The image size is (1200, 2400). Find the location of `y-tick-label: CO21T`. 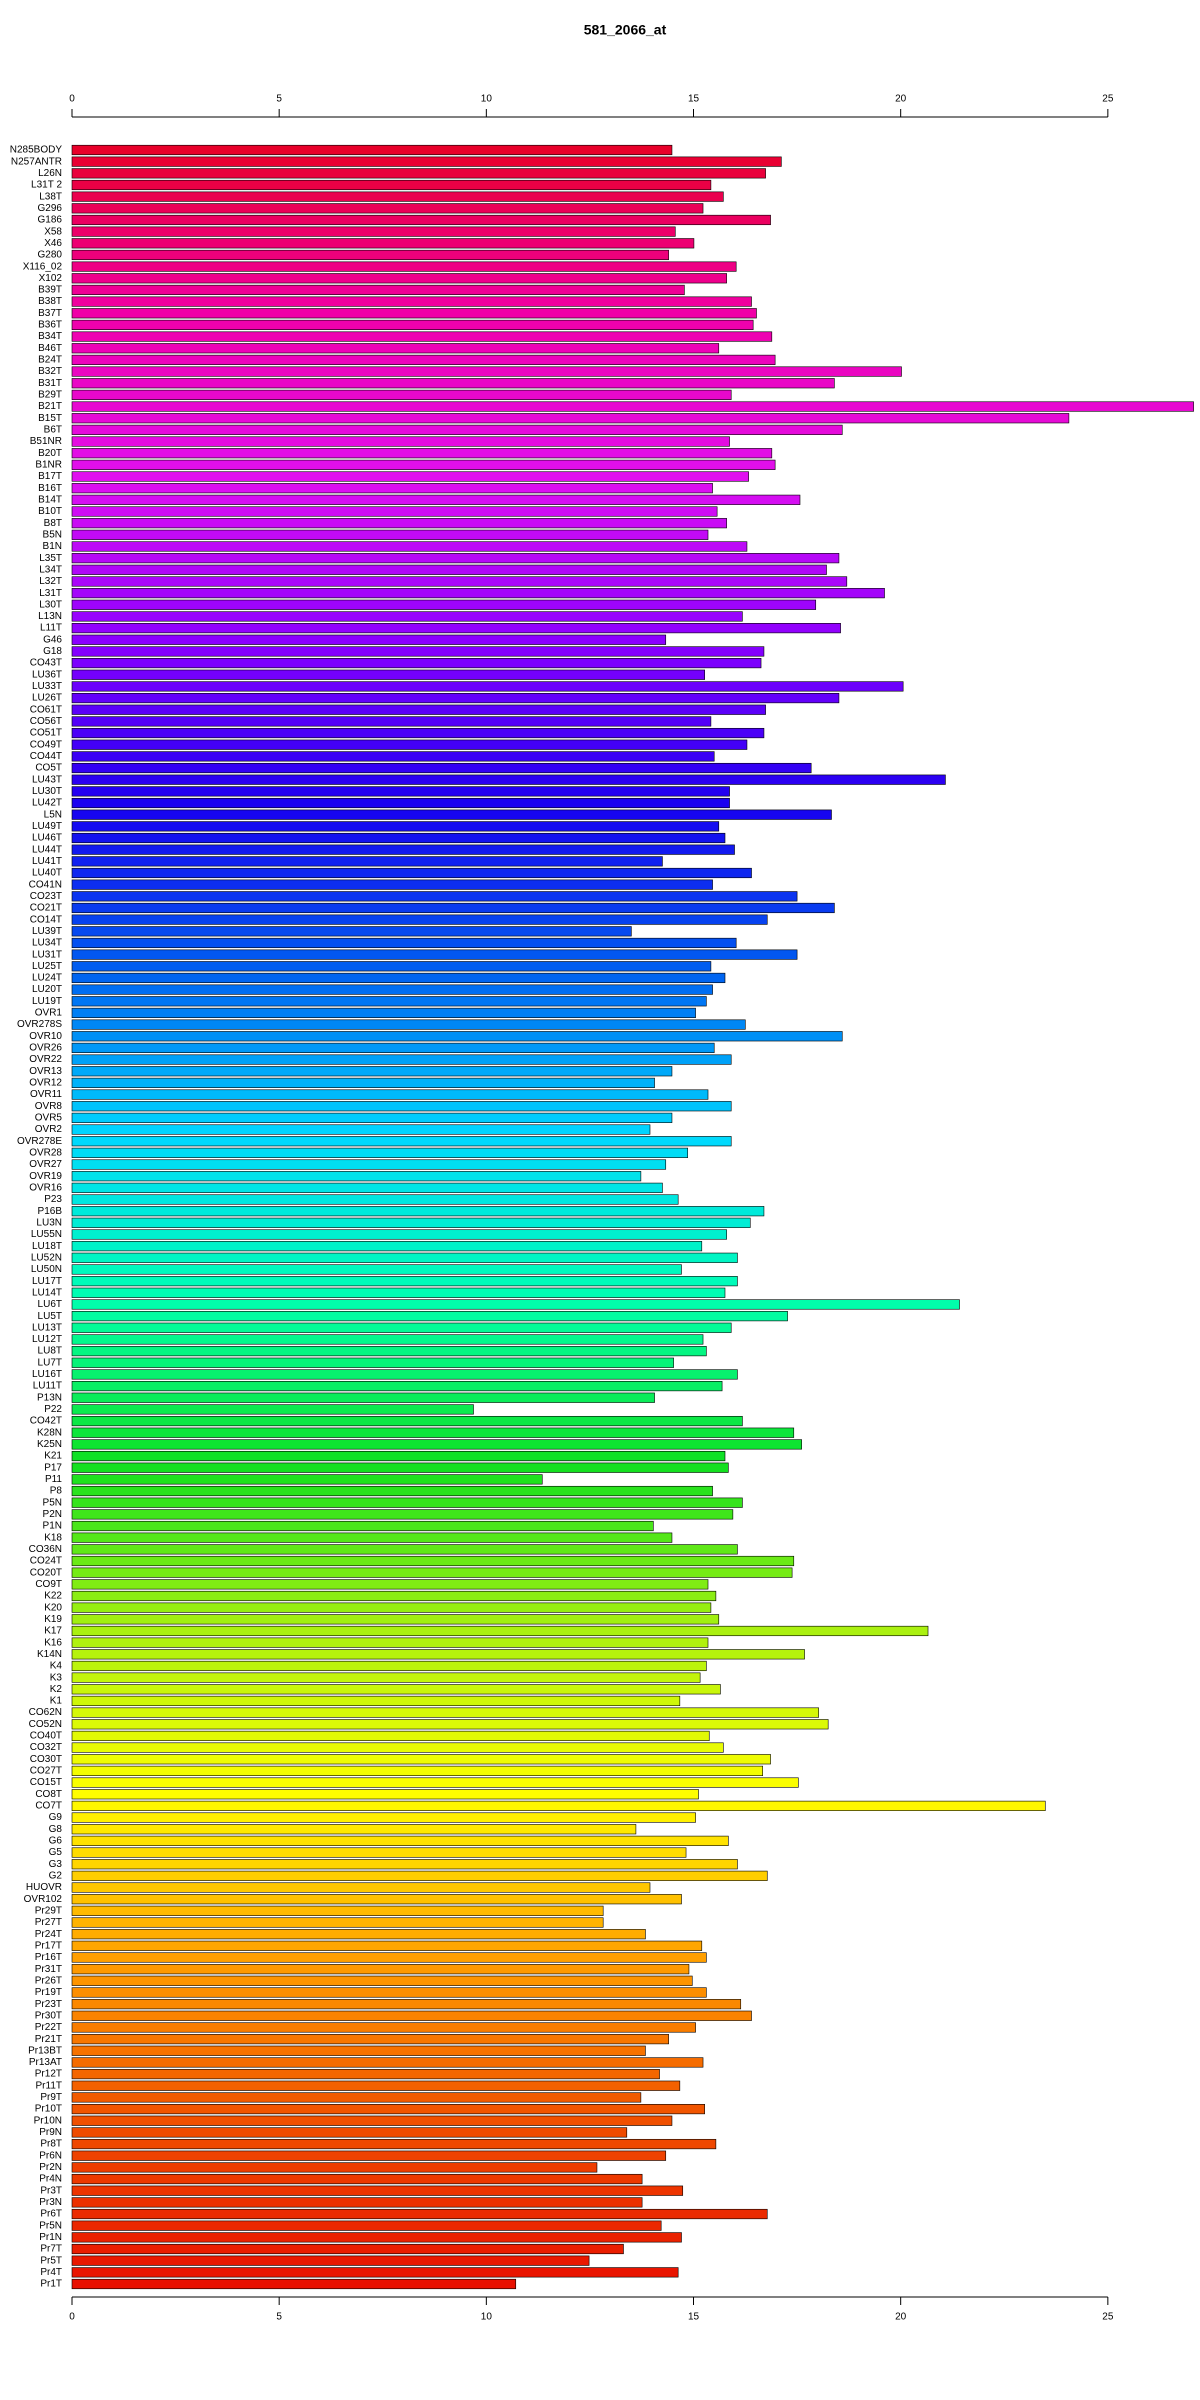

y-tick-label: CO21T is located at coordinates (46, 908).